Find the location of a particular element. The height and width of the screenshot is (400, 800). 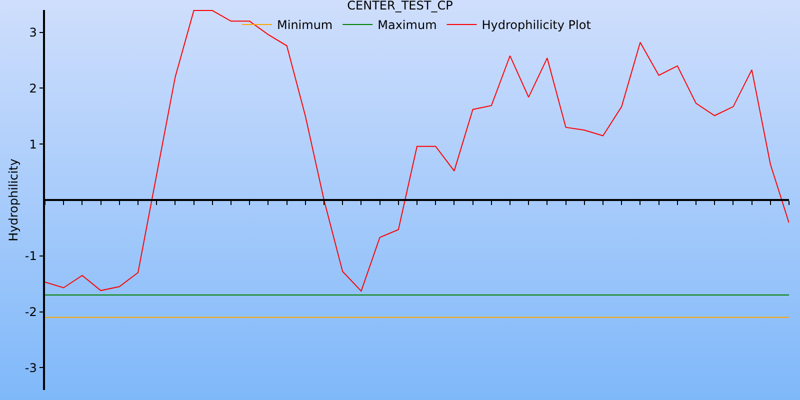

legend-label: Hydrophilicity Plot is located at coordinates (537, 25).